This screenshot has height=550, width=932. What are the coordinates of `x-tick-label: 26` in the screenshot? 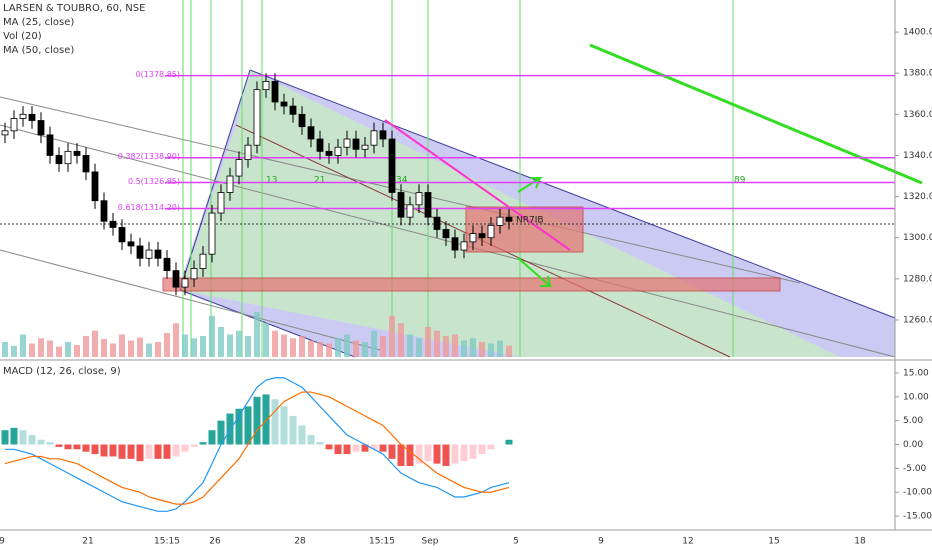 It's located at (215, 542).